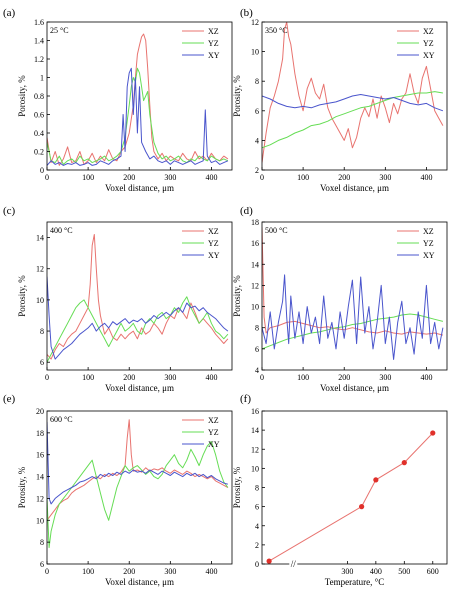  What do you see at coordinates (61, 230) in the screenshot?
I see `temperature-annotation: 400 °C` at bounding box center [61, 230].